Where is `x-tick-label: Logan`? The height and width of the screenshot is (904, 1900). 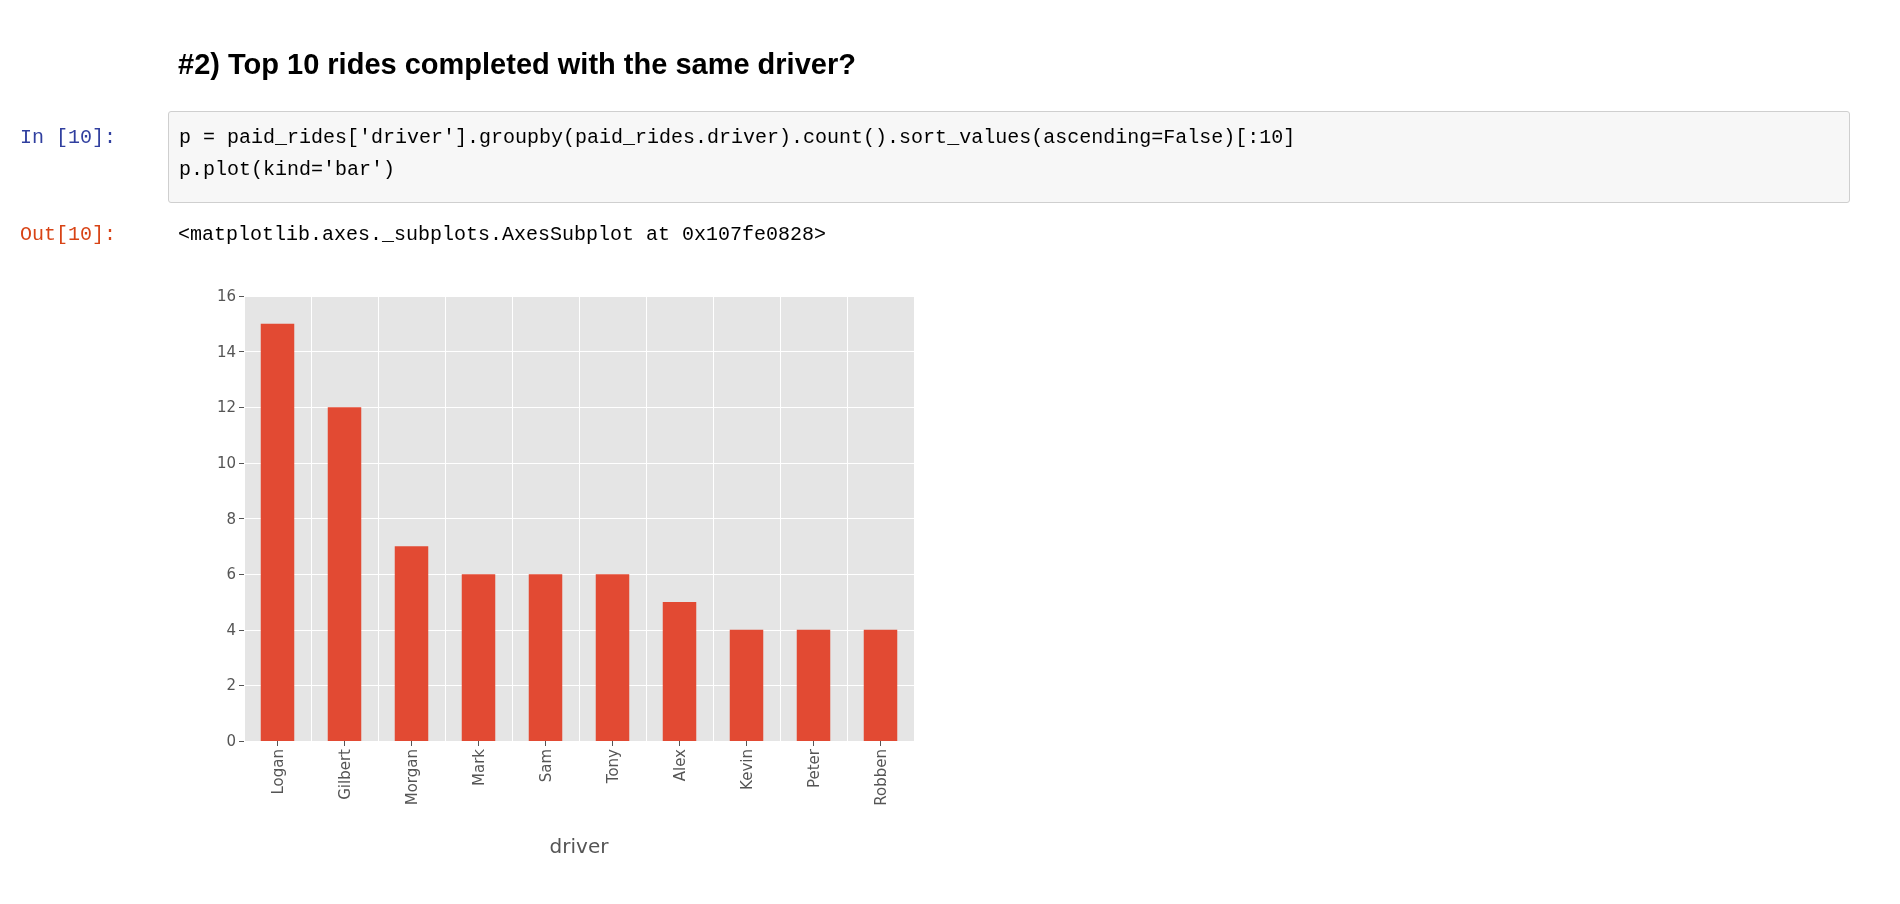 x-tick-label: Logan is located at coordinates (277, 772).